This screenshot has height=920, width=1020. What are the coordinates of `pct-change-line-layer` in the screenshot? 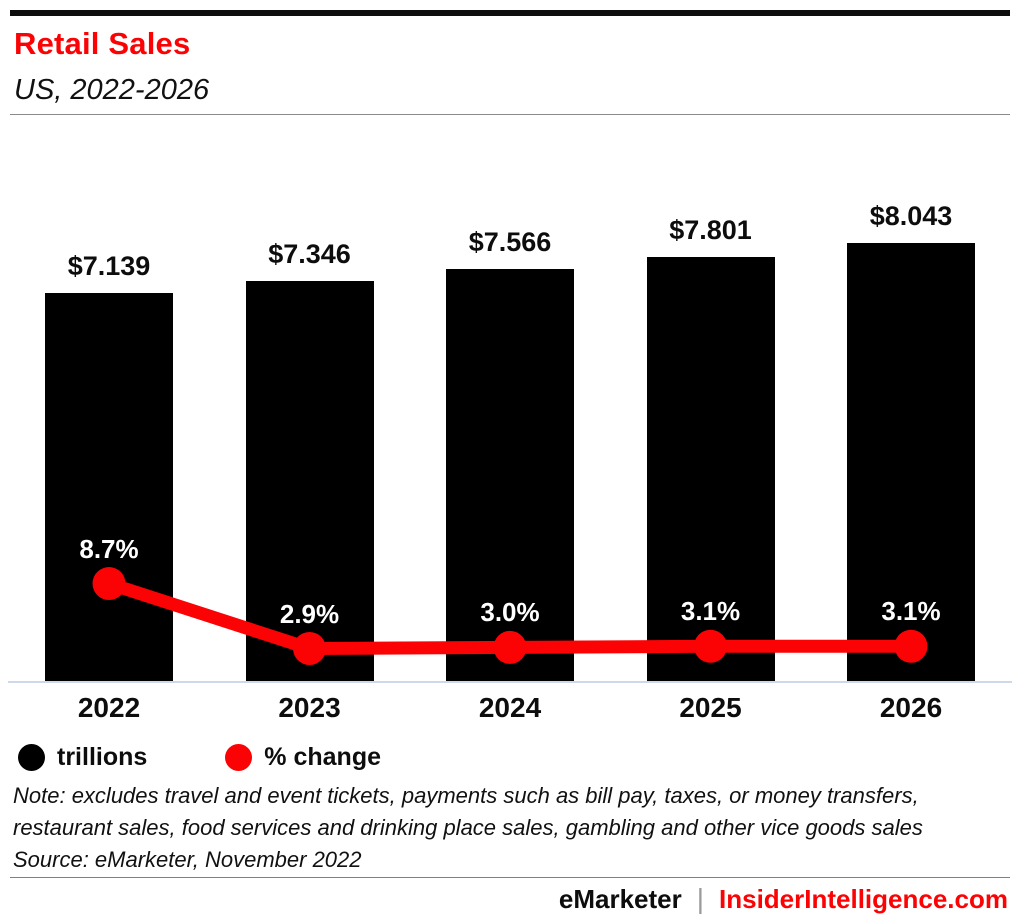 It's located at (510, 616).